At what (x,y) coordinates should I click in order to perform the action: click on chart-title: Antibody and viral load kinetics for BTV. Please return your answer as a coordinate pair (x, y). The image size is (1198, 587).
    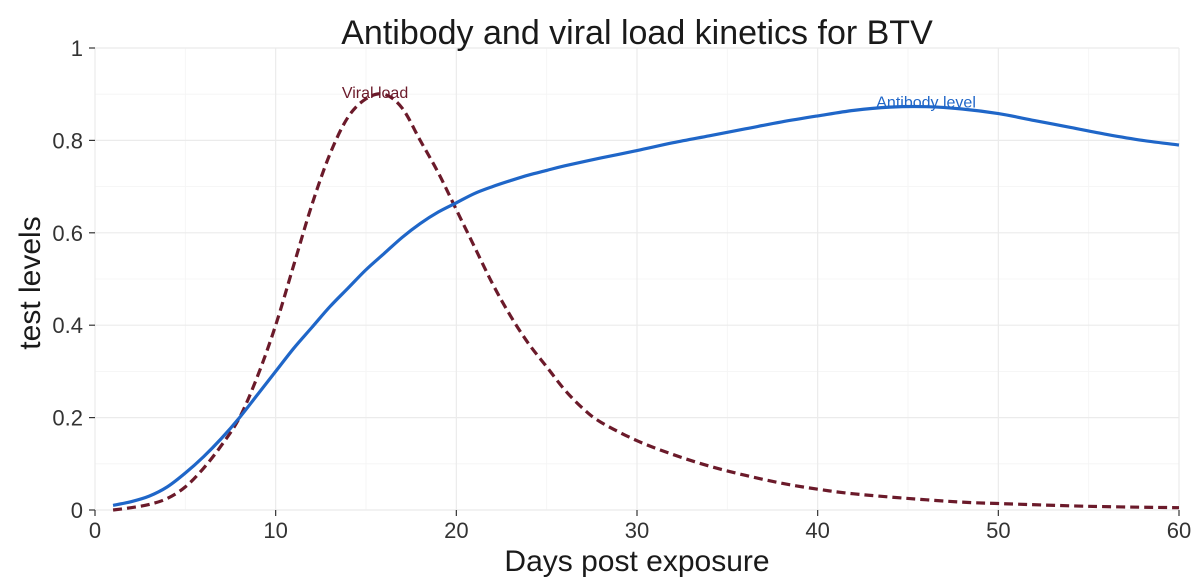
    Looking at the image, I should click on (637, 33).